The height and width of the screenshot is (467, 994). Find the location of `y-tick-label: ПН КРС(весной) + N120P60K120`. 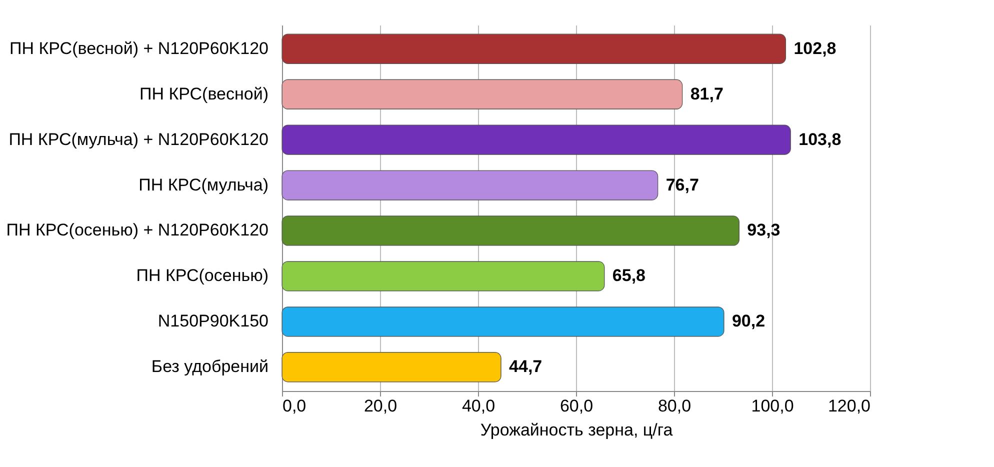

y-tick-label: ПН КРС(весной) + N120P60K120 is located at coordinates (139, 48).